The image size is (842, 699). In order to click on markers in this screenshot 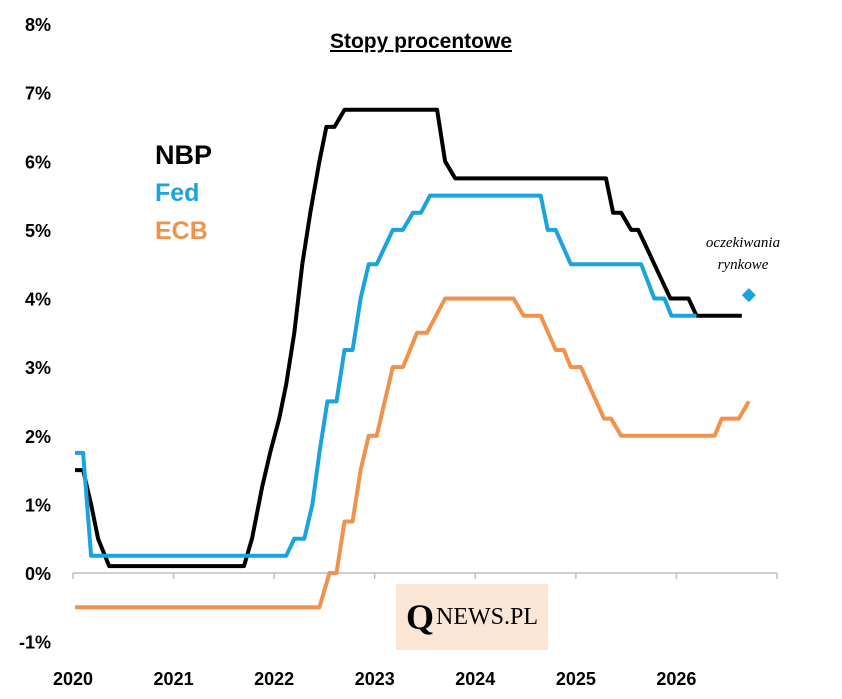, I will do `click(748, 295)`.